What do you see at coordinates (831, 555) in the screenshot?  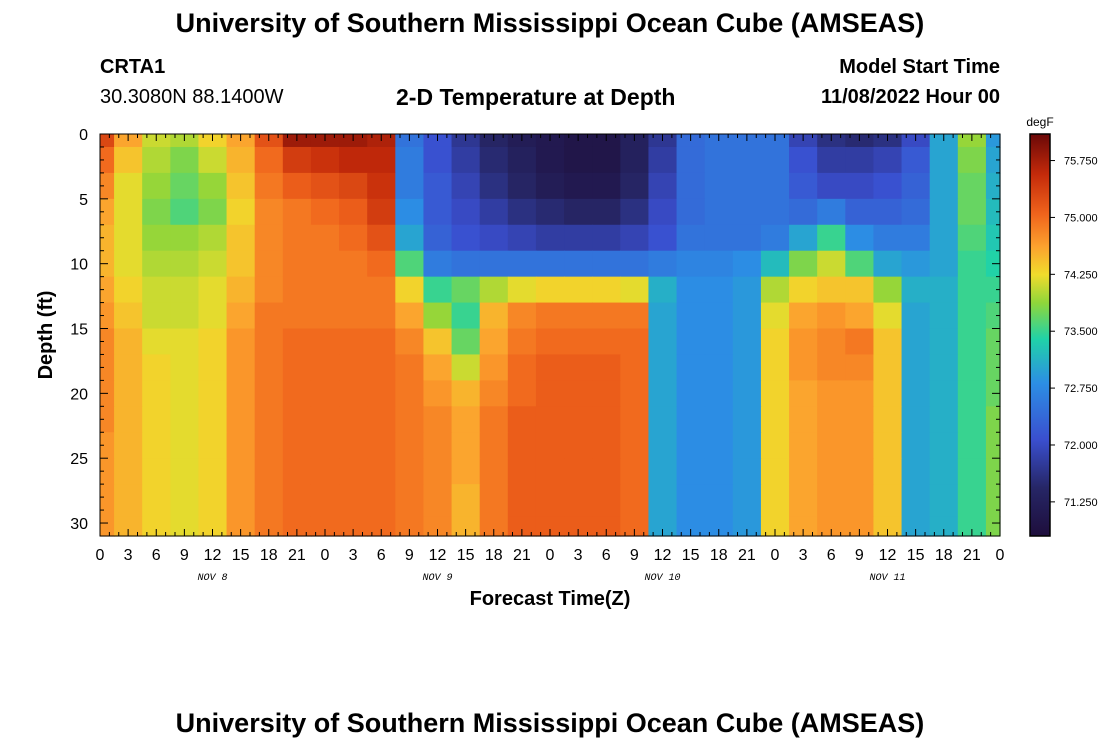 I see `x-tick-label: 6` at bounding box center [831, 555].